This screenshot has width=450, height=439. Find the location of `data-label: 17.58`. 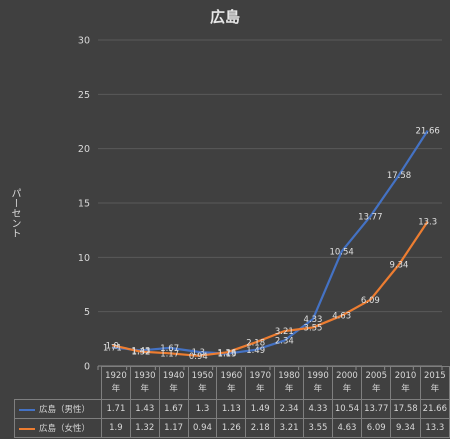

data-label: 17.58 is located at coordinates (399, 176).